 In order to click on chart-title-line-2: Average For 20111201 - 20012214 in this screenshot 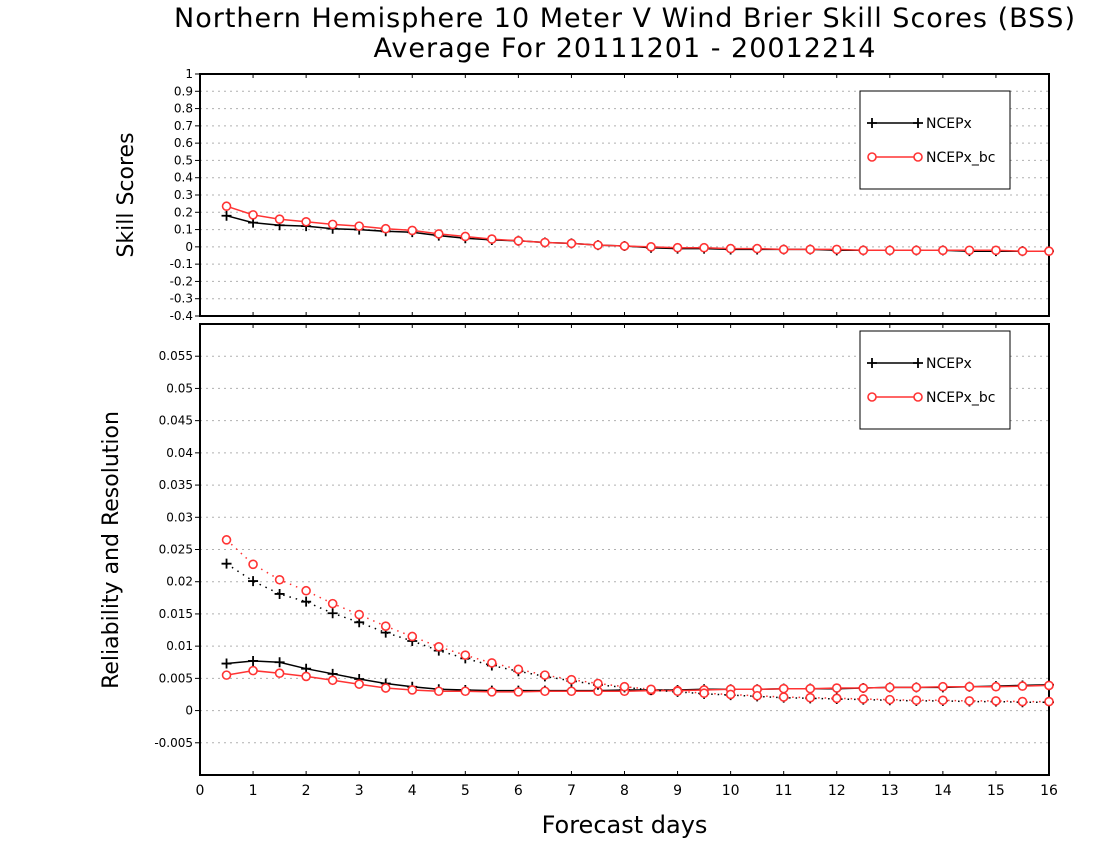, I will do `click(625, 48)`.